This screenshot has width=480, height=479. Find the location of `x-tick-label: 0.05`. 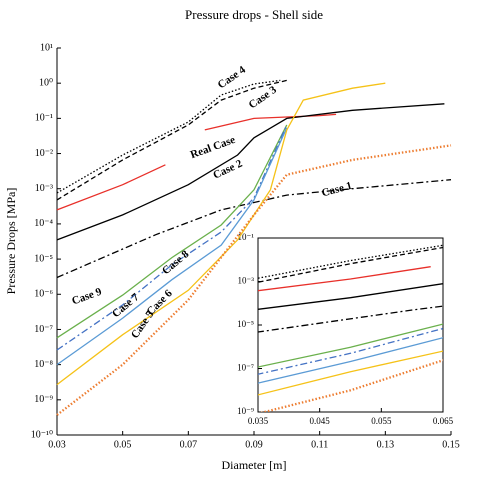

x-tick-label: 0.05 is located at coordinates (123, 444).